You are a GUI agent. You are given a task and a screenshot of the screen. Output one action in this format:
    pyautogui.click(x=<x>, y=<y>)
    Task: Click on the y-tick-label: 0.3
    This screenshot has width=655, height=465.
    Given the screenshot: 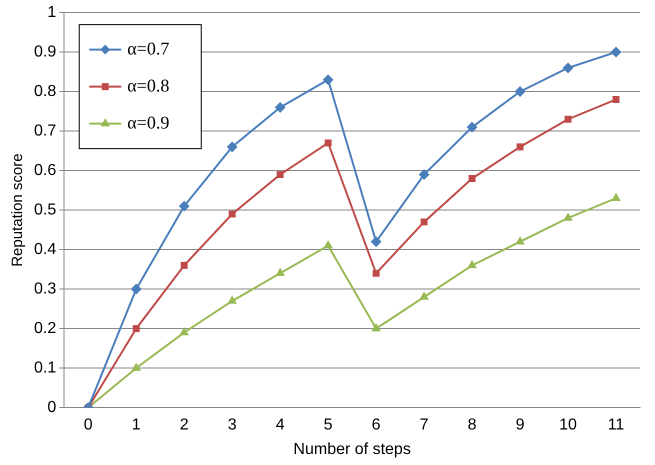 What is the action you would take?
    pyautogui.click(x=45, y=289)
    